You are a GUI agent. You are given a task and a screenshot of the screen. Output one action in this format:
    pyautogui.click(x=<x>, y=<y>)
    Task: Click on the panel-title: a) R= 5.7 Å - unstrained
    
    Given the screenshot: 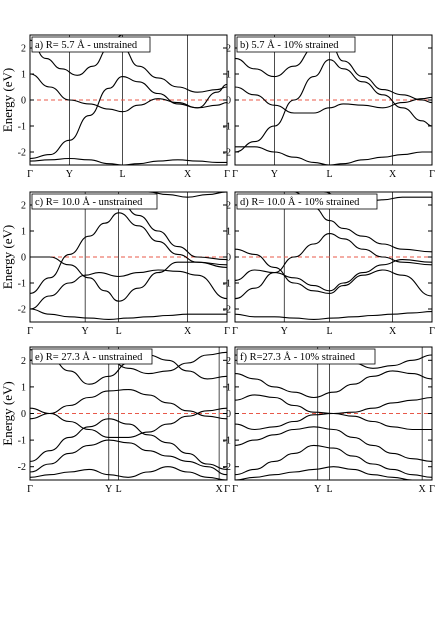 What is the action you would take?
    pyautogui.click(x=86, y=45)
    